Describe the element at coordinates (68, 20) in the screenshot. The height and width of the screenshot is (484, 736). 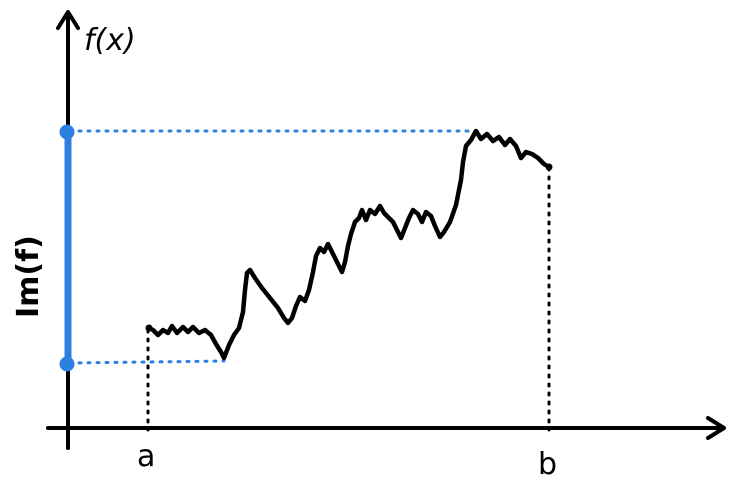
I see `y-axis-arrow-icon` at that location.